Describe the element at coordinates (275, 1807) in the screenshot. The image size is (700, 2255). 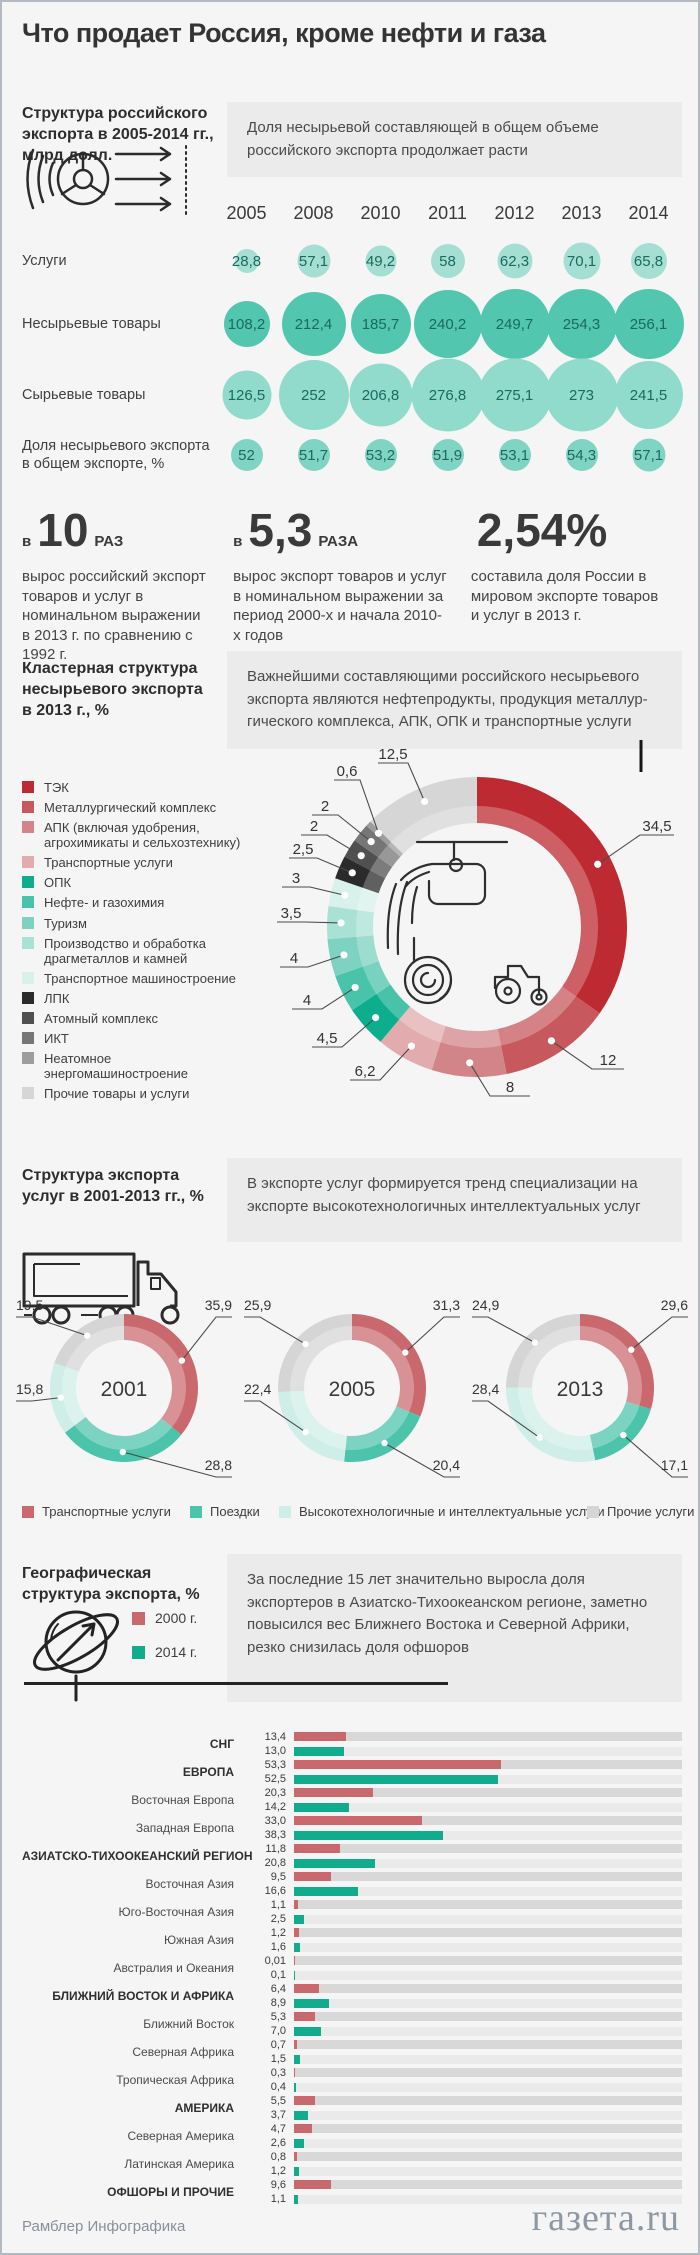
I see `region-value: 14,2` at that location.